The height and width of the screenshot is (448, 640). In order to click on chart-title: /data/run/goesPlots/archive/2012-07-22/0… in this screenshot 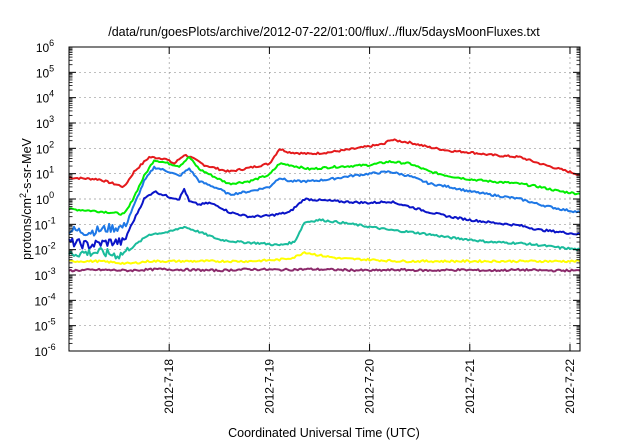, I will do `click(324, 32)`.